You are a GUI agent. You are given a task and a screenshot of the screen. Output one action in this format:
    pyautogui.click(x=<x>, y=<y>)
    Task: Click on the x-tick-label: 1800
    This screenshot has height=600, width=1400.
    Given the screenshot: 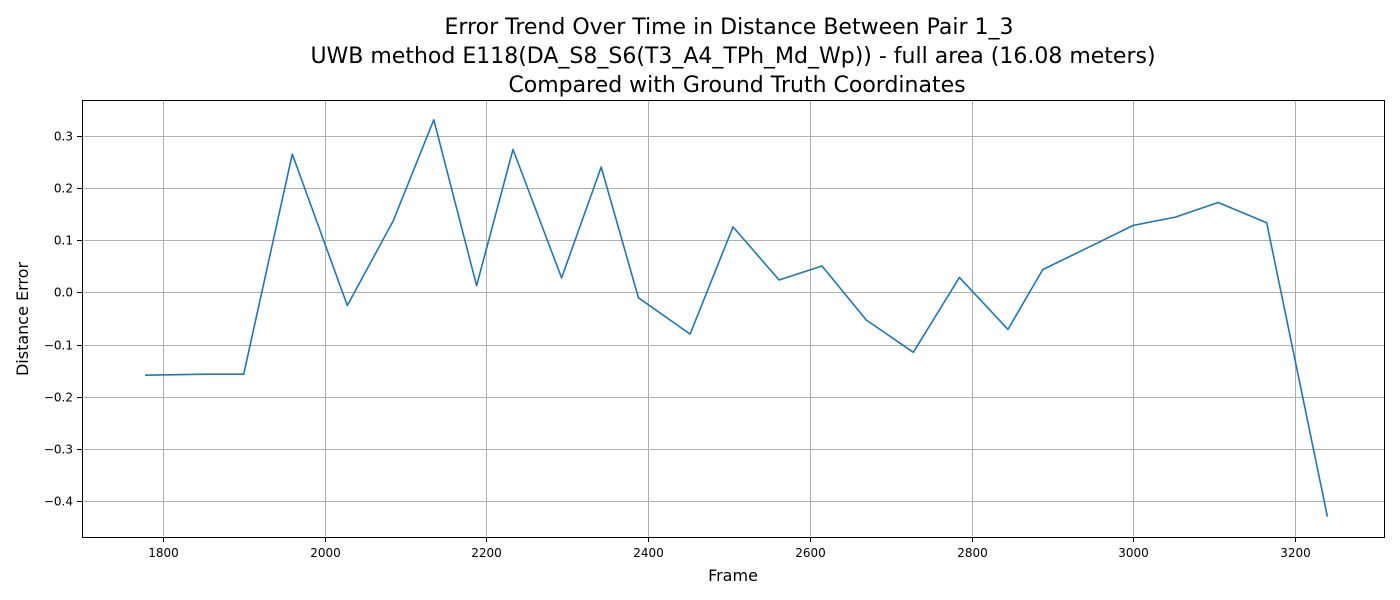 What is the action you would take?
    pyautogui.click(x=163, y=553)
    